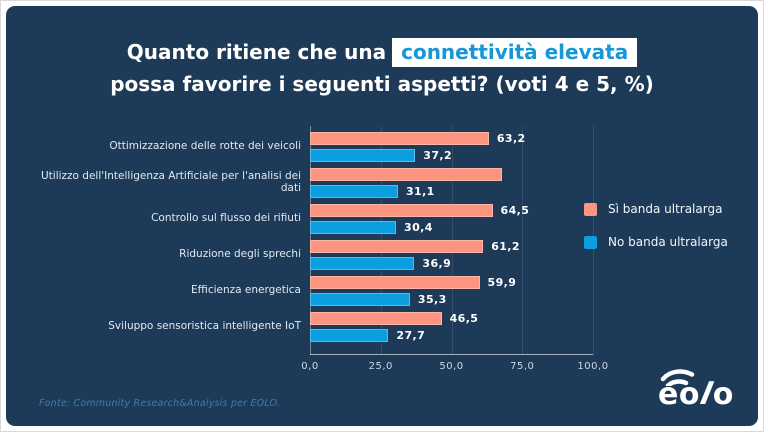 The height and width of the screenshot is (432, 764). I want to click on bar-line: 46,5, so click(394, 318).